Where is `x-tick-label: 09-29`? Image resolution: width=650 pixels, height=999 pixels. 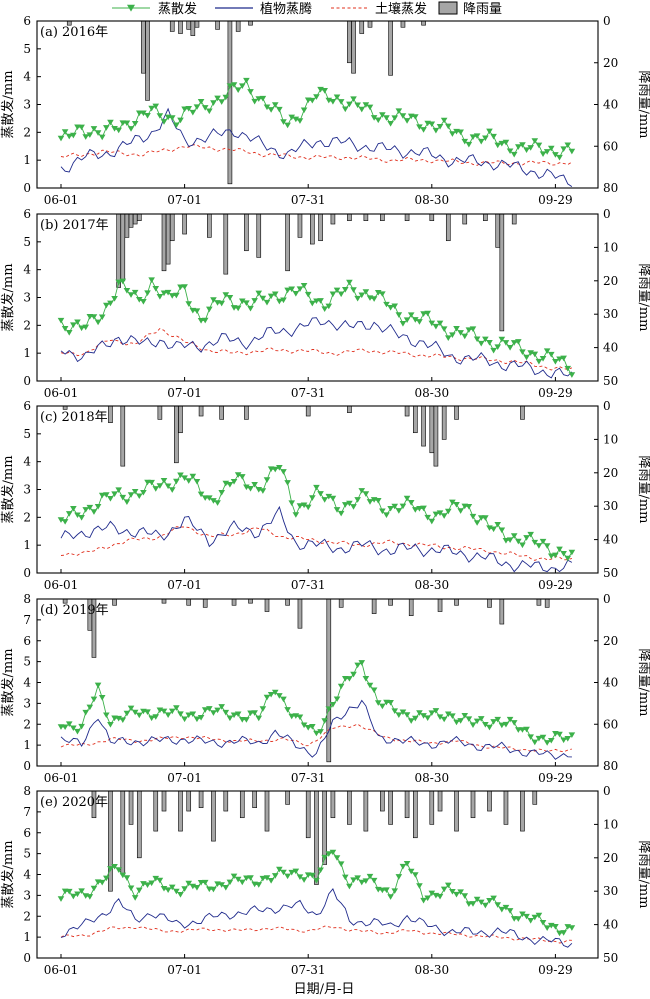
x-tick-label: 09-29 is located at coordinates (555, 778).